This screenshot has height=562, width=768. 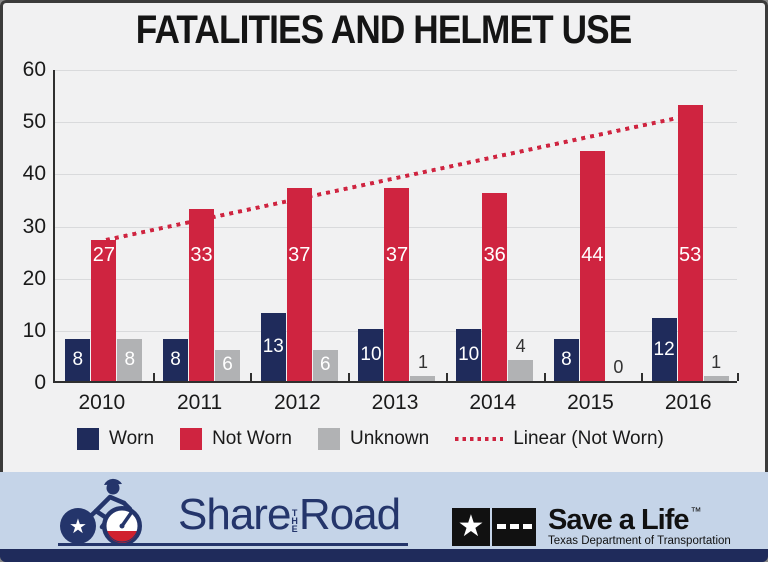 I want to click on y-tick-label: 0, so click(x=40, y=382).